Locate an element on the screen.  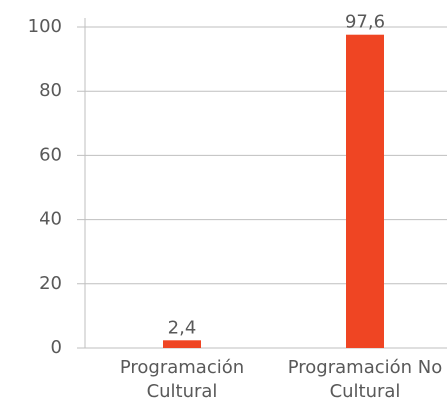
y-tick-label: 0 is located at coordinates (56, 347).